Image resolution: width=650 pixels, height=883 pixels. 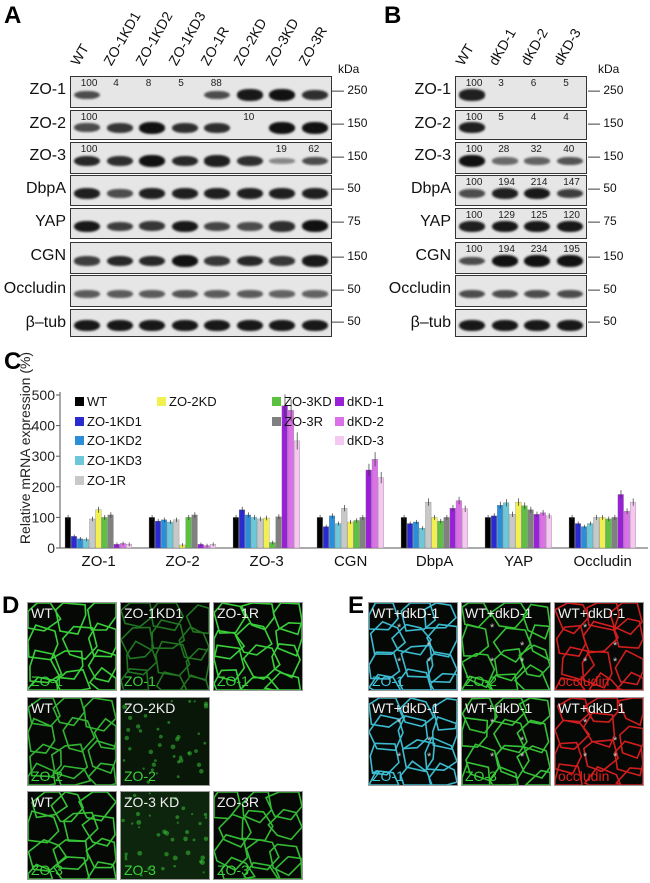 What do you see at coordinates (150, 708) in the screenshot?
I see `micrograph-condition-label: ZO-2KD` at bounding box center [150, 708].